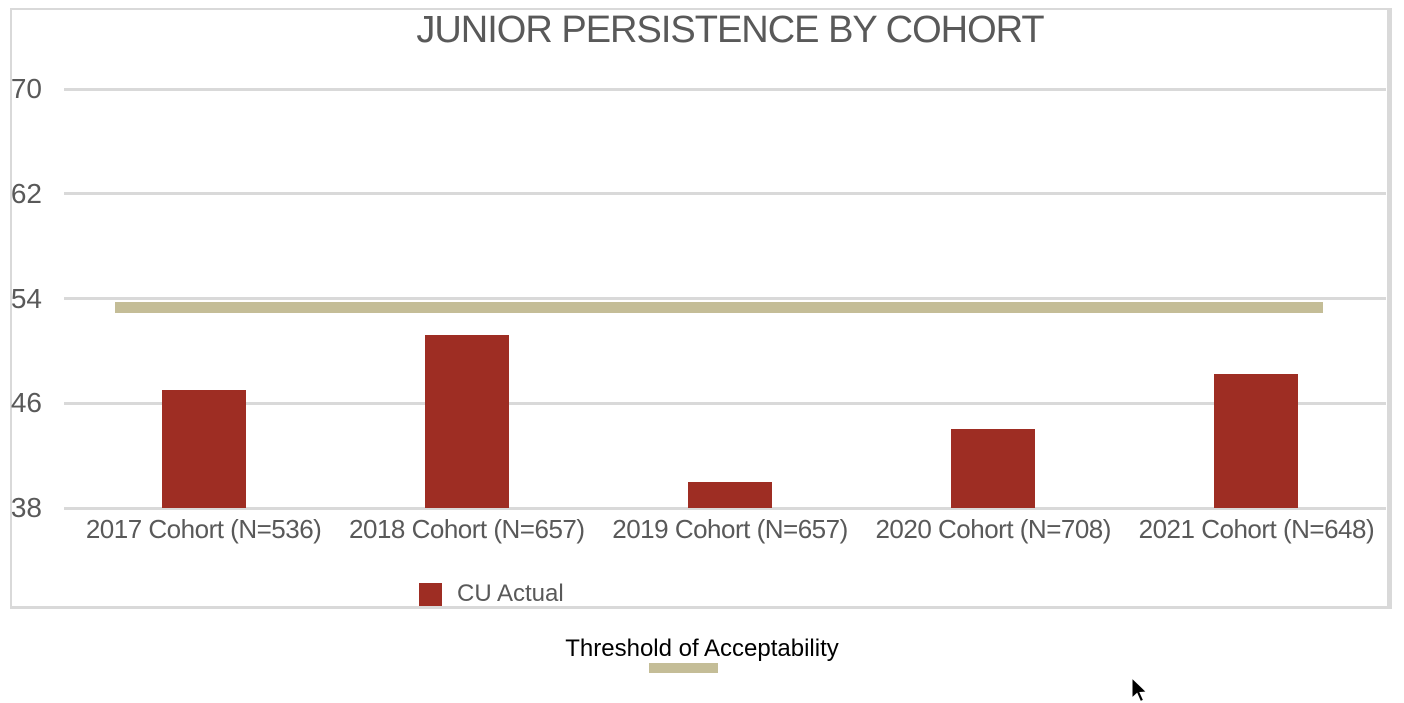  Describe the element at coordinates (683, 668) in the screenshot. I see `tan-bar-swatch-icon` at that location.